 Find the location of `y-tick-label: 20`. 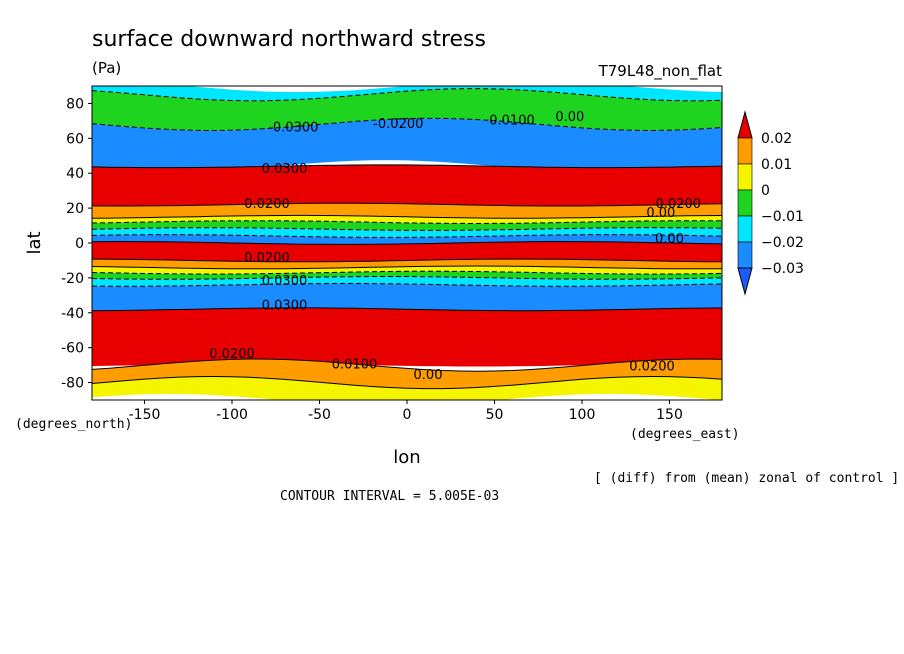

y-tick-label: 20 is located at coordinates (75, 209).